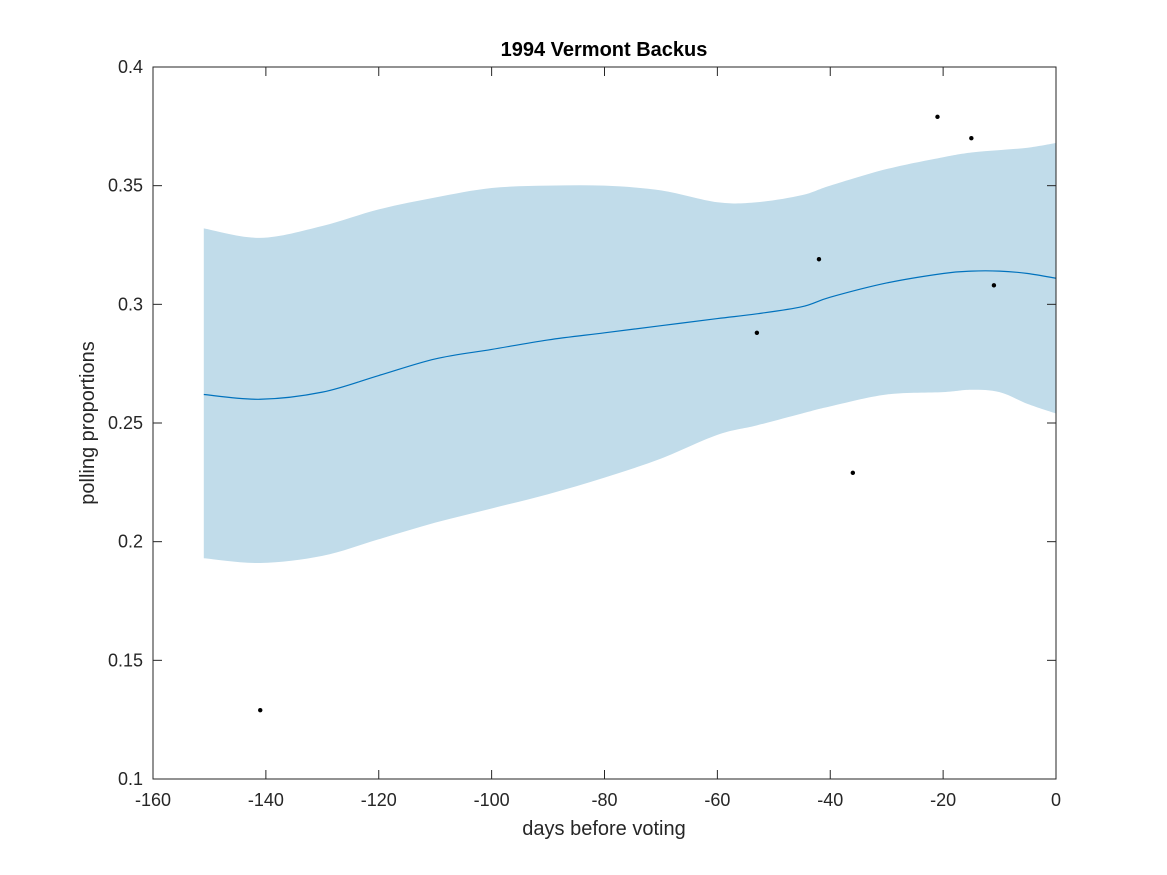 Image resolution: width=1167 pixels, height=875 pixels. What do you see at coordinates (130, 67) in the screenshot?
I see `y-tick-label: 0.4` at bounding box center [130, 67].